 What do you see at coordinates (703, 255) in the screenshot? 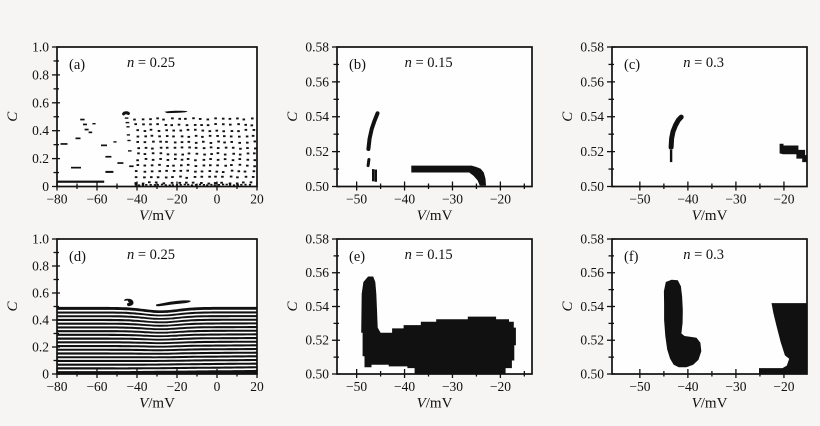
I see `panel-f-title: n = 0.3` at bounding box center [703, 255].